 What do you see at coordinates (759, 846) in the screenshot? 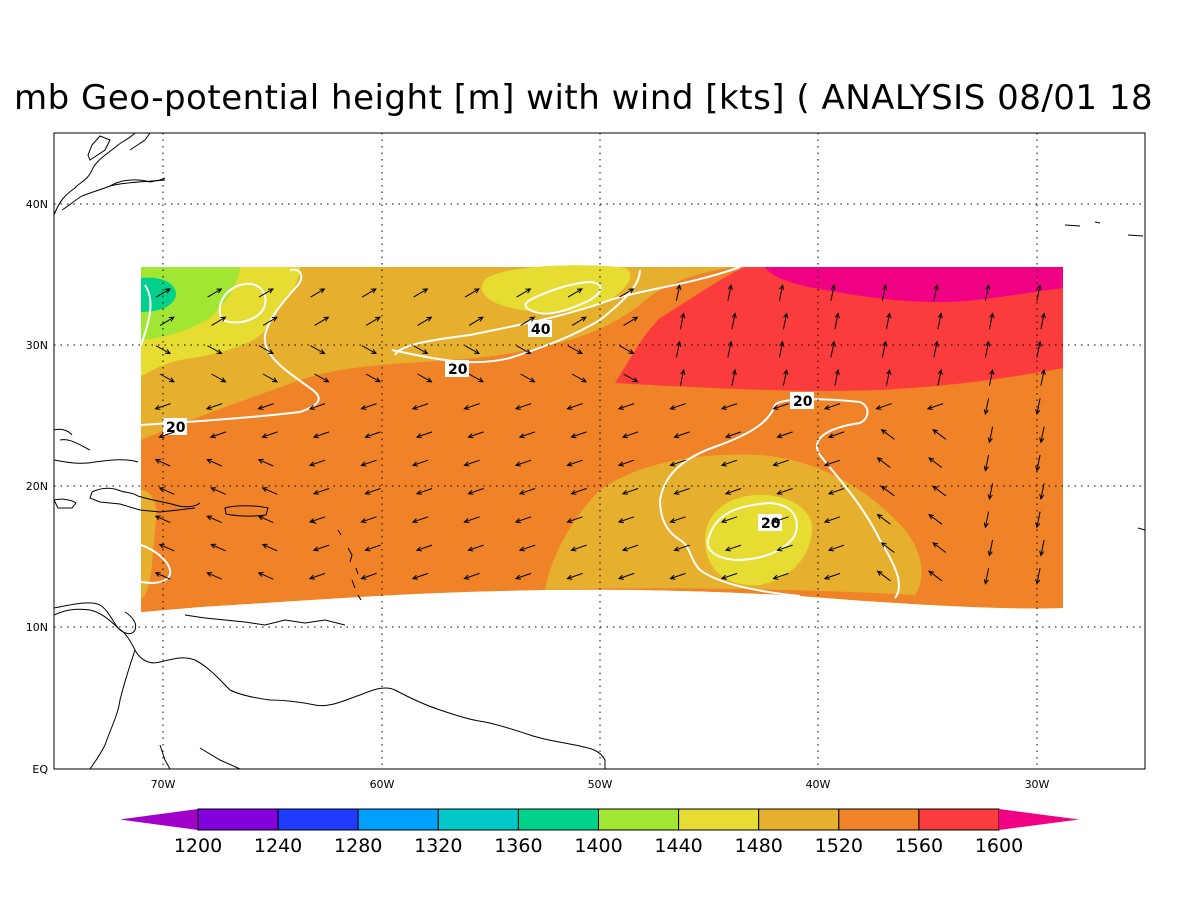
I see `colorbar-label: 1480` at bounding box center [759, 846].